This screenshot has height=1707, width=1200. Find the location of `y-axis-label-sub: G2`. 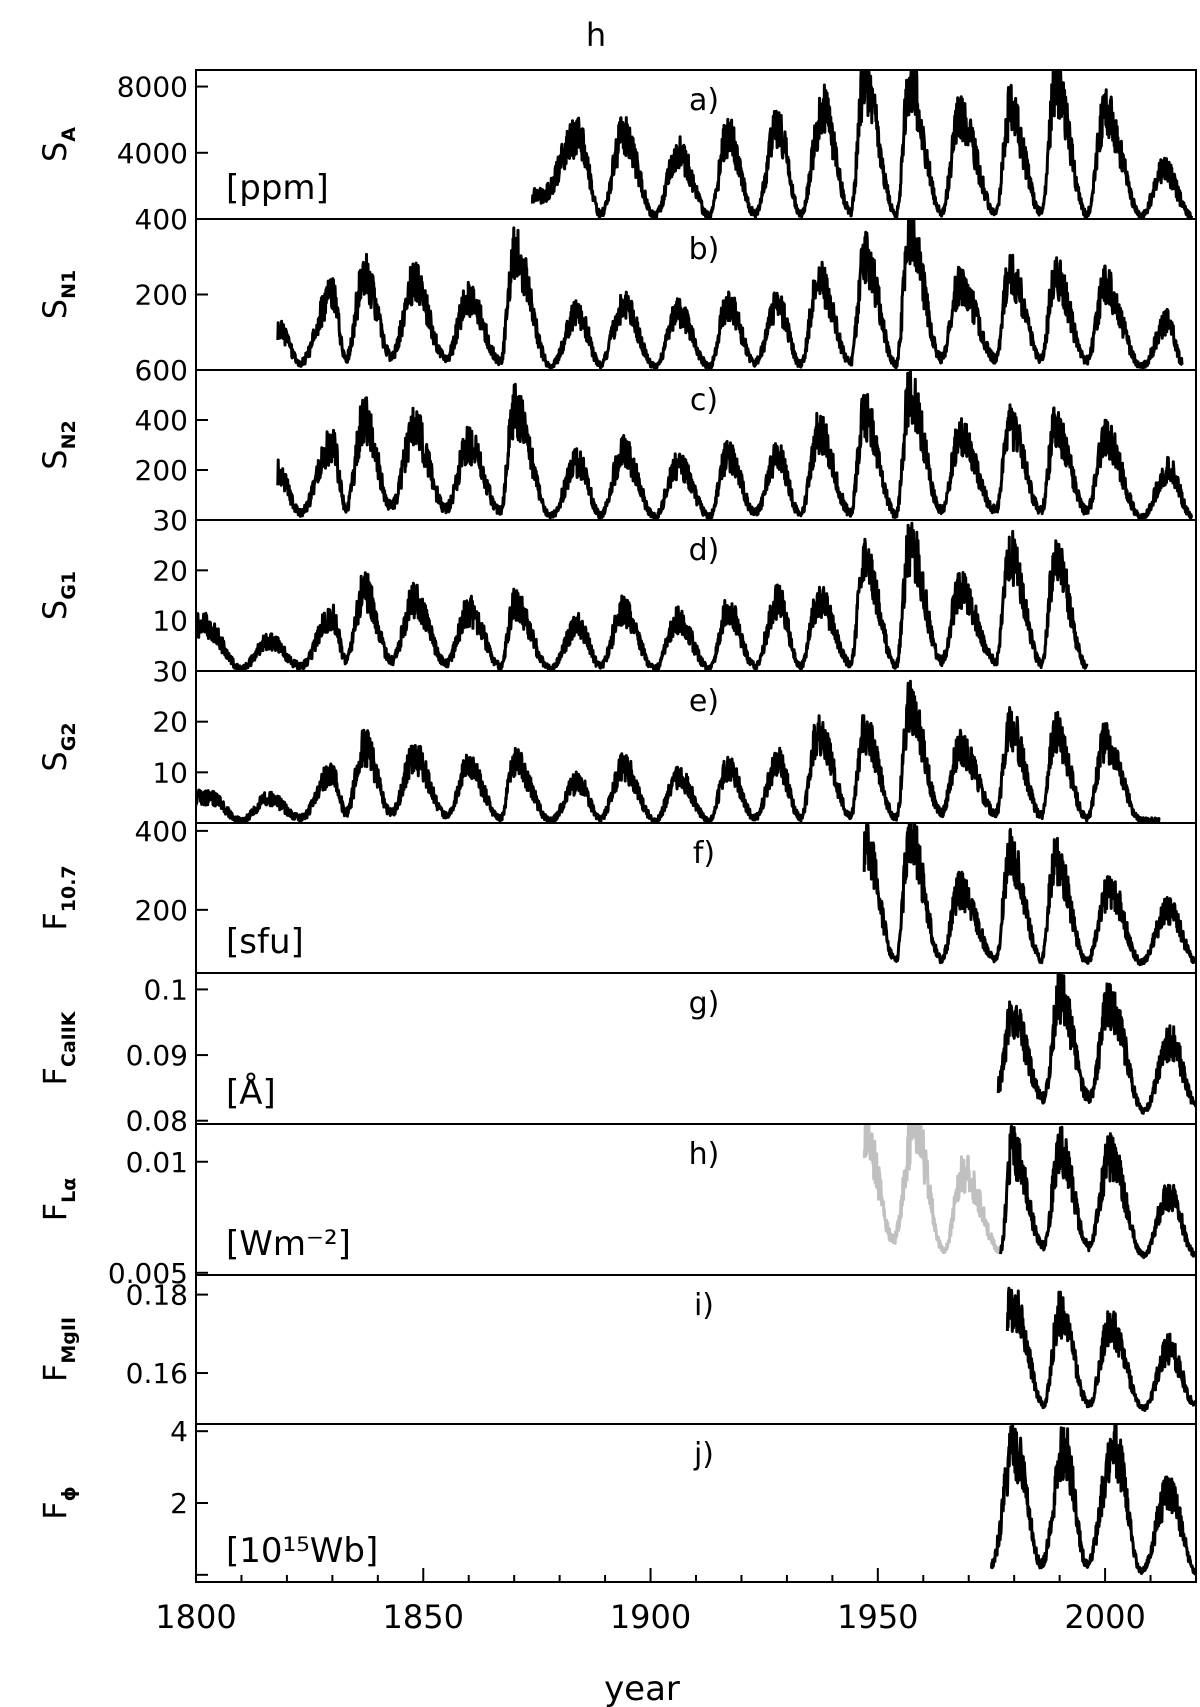

y-axis-label-sub: G2 is located at coordinates (69, 736).